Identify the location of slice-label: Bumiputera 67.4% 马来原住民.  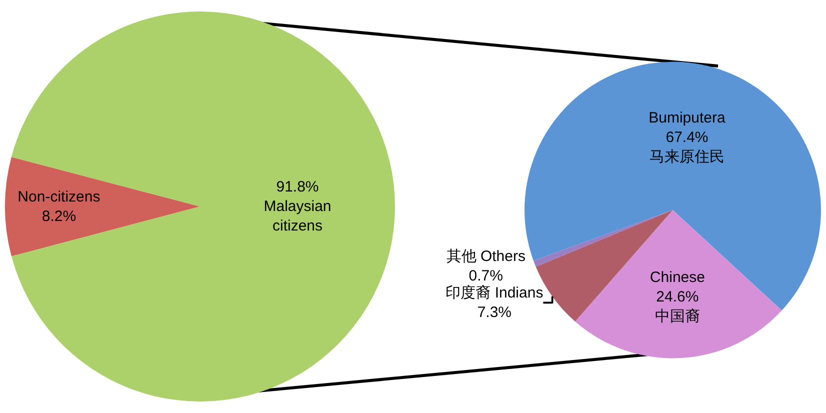
(687, 137).